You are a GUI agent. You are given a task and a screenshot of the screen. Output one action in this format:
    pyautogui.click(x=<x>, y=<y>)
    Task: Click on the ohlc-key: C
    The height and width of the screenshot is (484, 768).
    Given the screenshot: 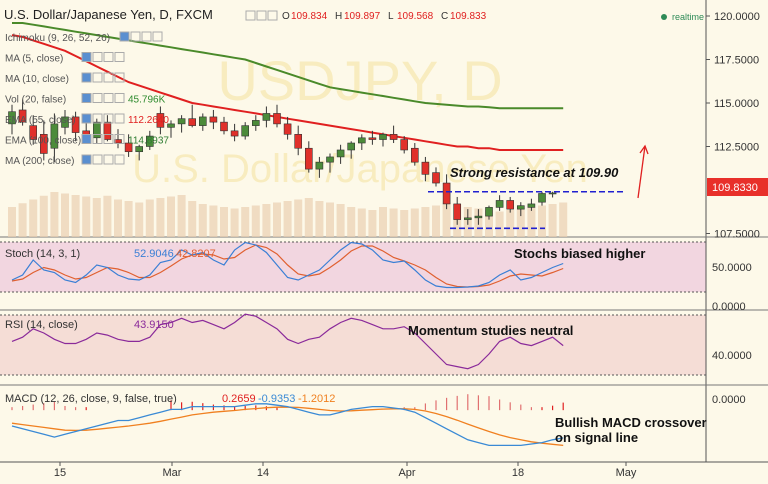 What is the action you would take?
    pyautogui.click(x=444, y=16)
    